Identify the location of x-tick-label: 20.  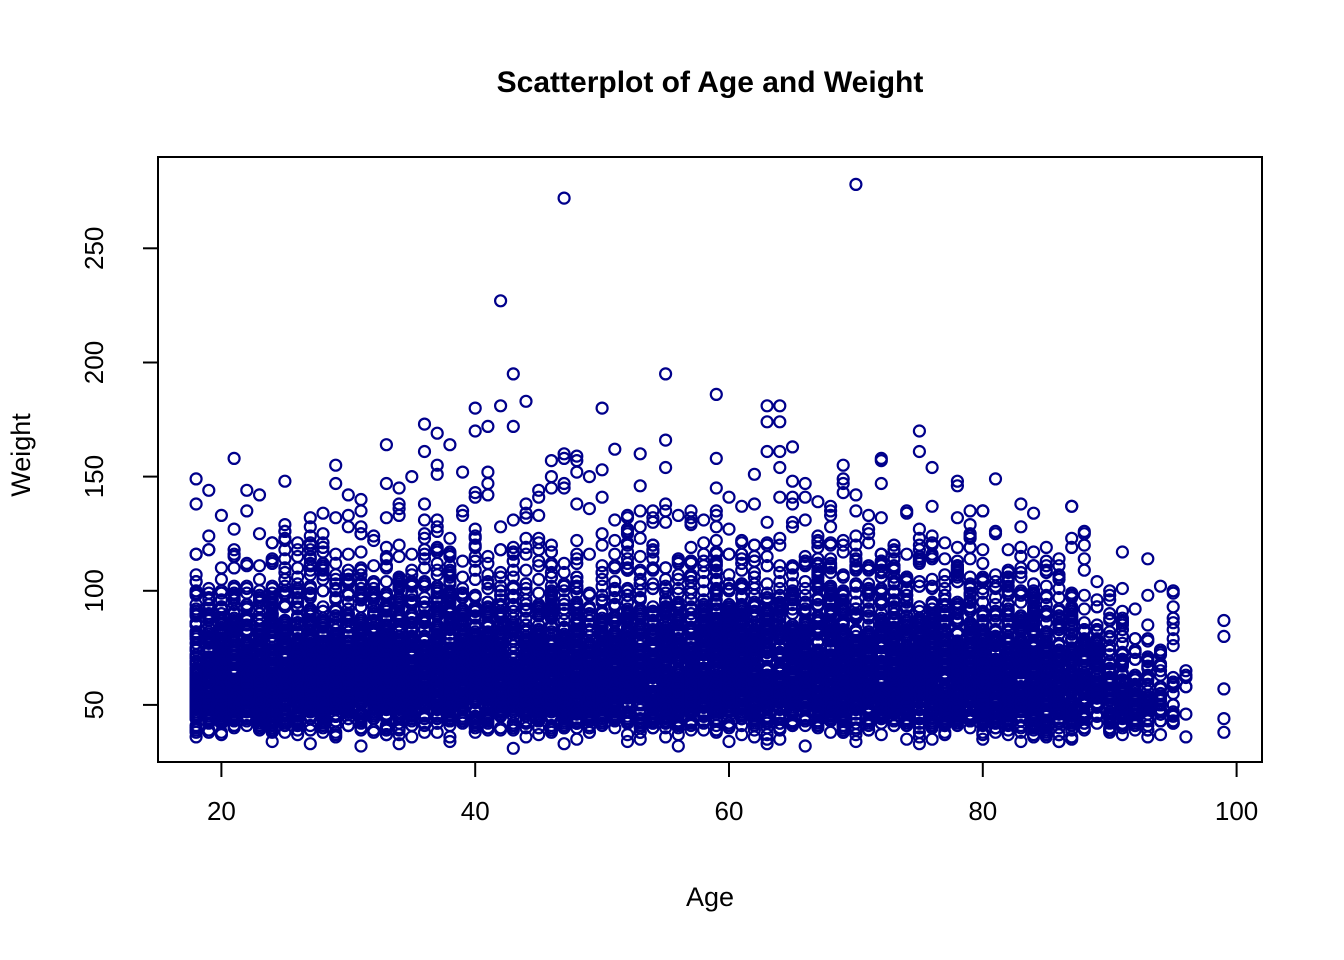
(221, 811).